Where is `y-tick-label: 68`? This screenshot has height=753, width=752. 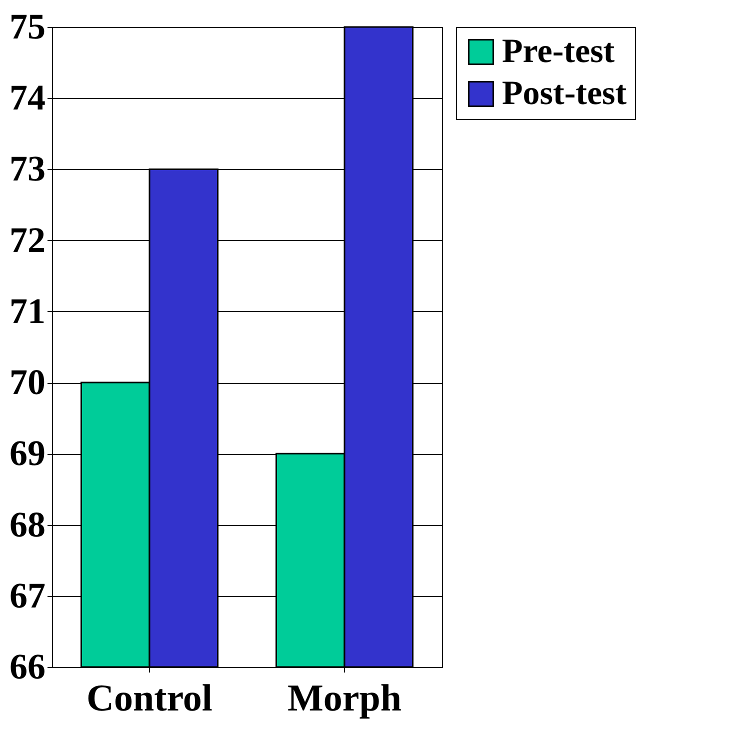
y-tick-label: 68 is located at coordinates (28, 524).